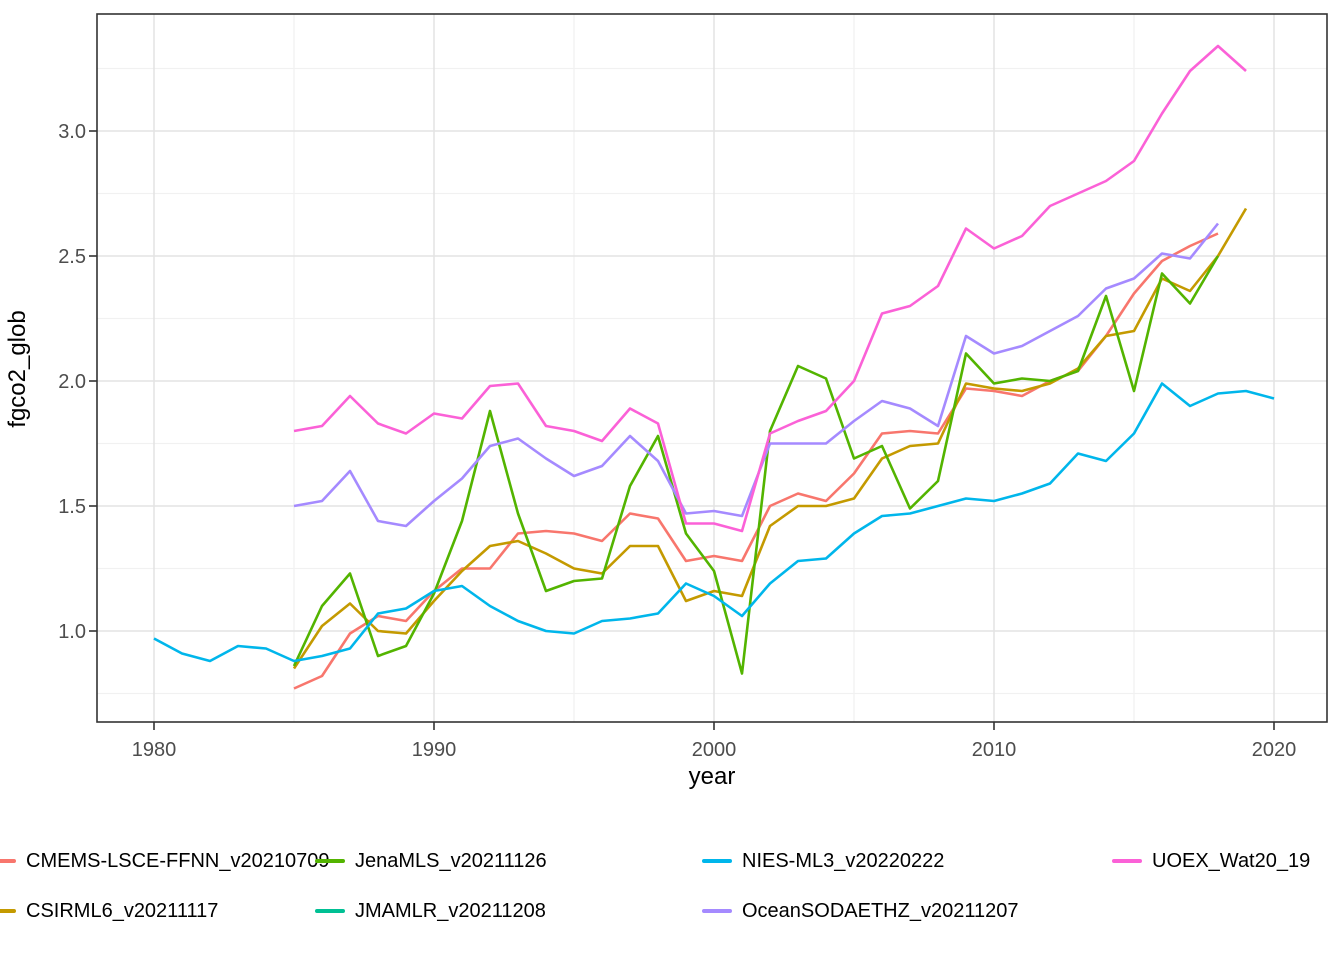  I want to click on legend-item: UOEX_Wat20_19, so click(1211, 861).